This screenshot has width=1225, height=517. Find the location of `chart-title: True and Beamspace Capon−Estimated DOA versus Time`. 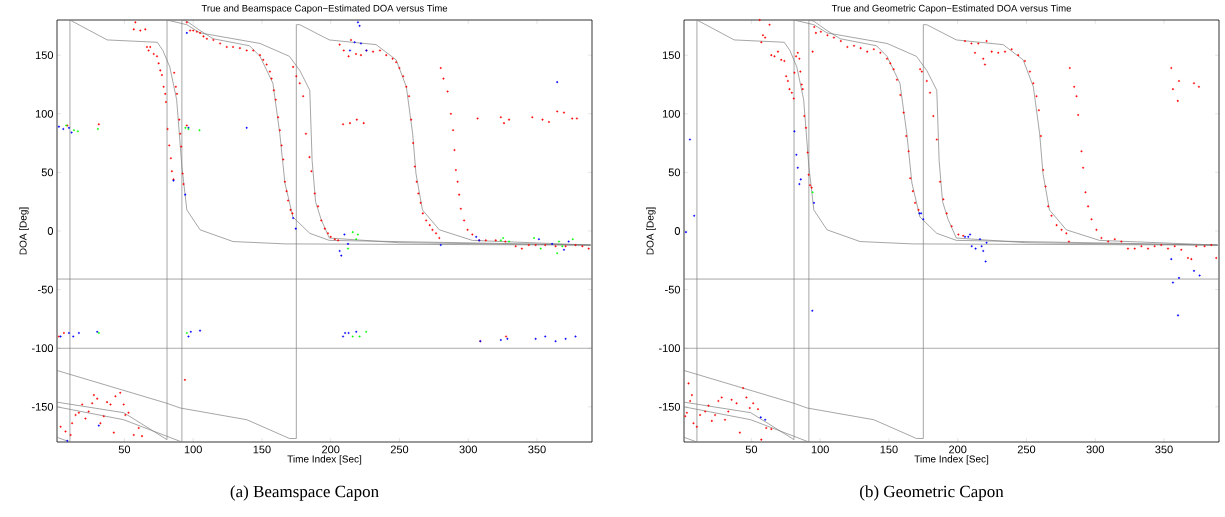

chart-title: True and Beamspace Capon−Estimated DOA versus Time is located at coordinates (324, 9).